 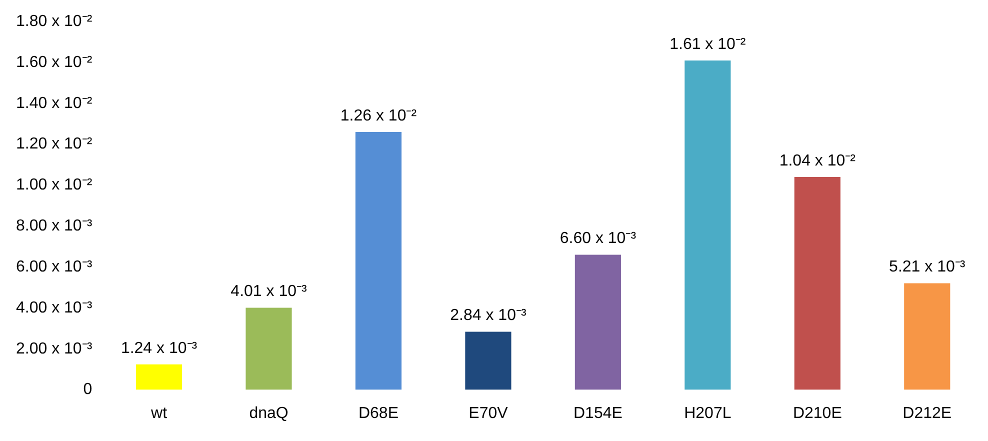 I want to click on x-tick-label: D212E, so click(x=927, y=413).